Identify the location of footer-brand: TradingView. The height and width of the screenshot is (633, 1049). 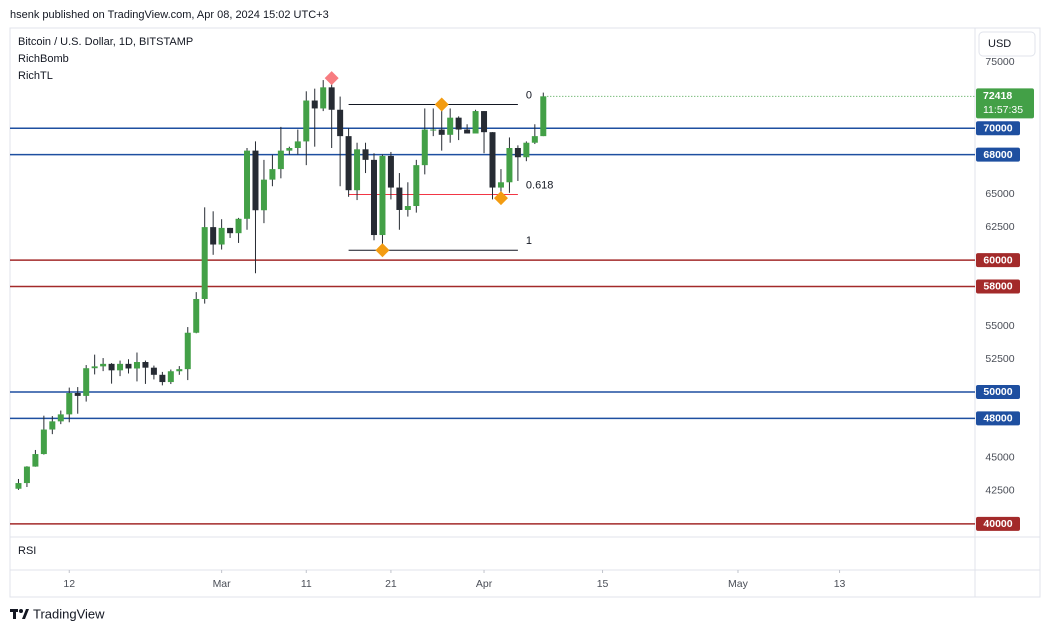
(69, 613).